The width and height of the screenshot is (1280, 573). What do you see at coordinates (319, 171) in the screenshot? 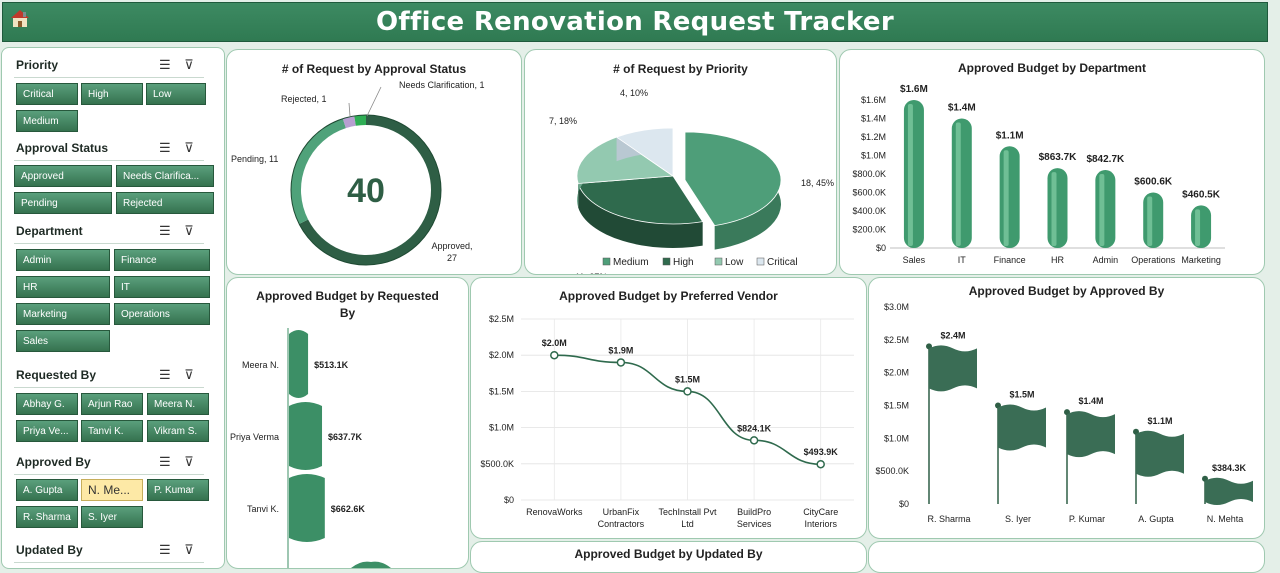
I see `donut-slice-pending` at bounding box center [319, 171].